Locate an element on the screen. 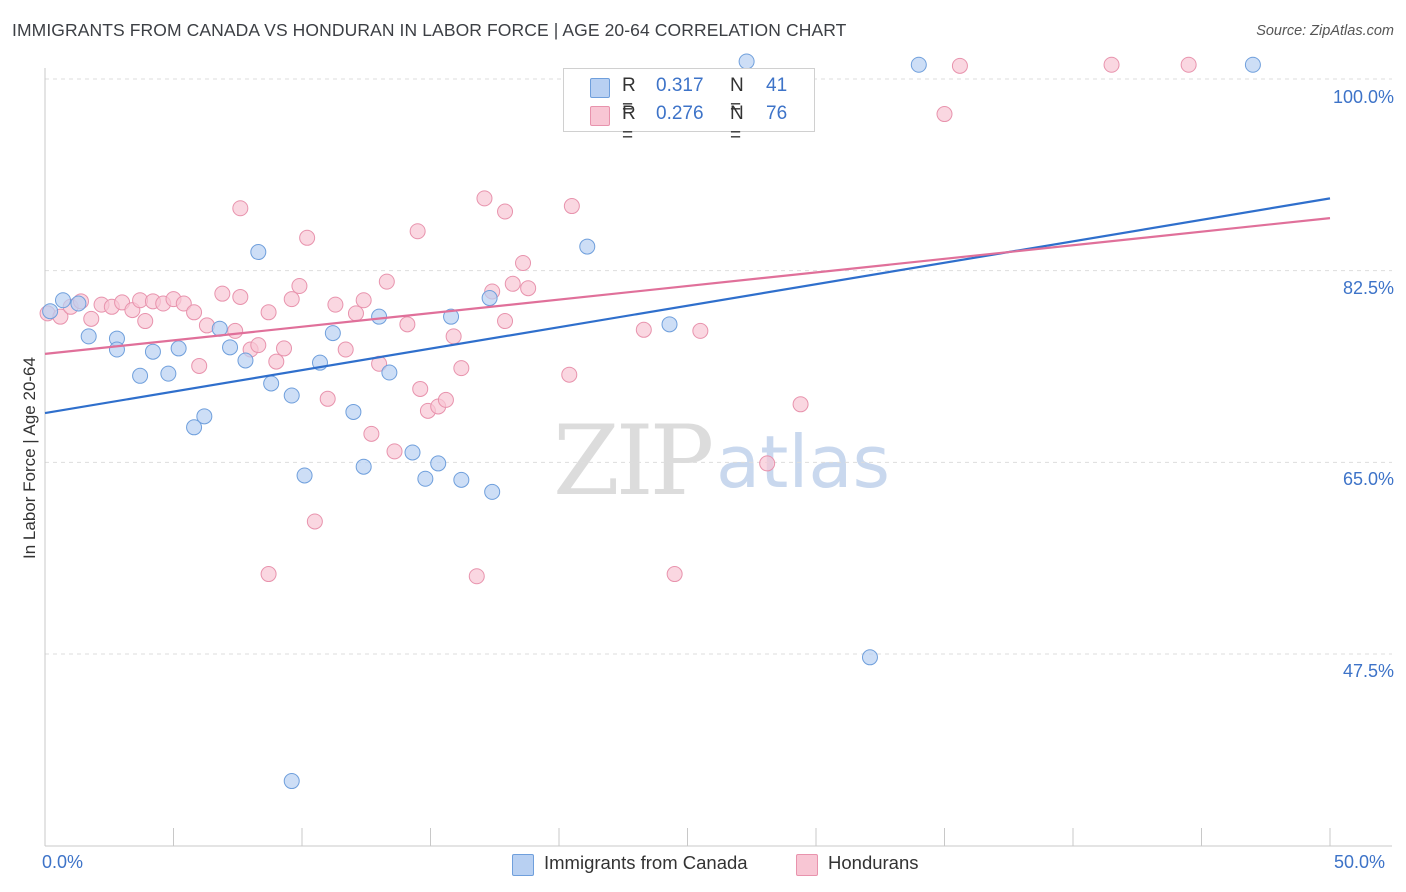 The height and width of the screenshot is (892, 1406). y-tick-label-82-5: 82.5% is located at coordinates (1368, 288).